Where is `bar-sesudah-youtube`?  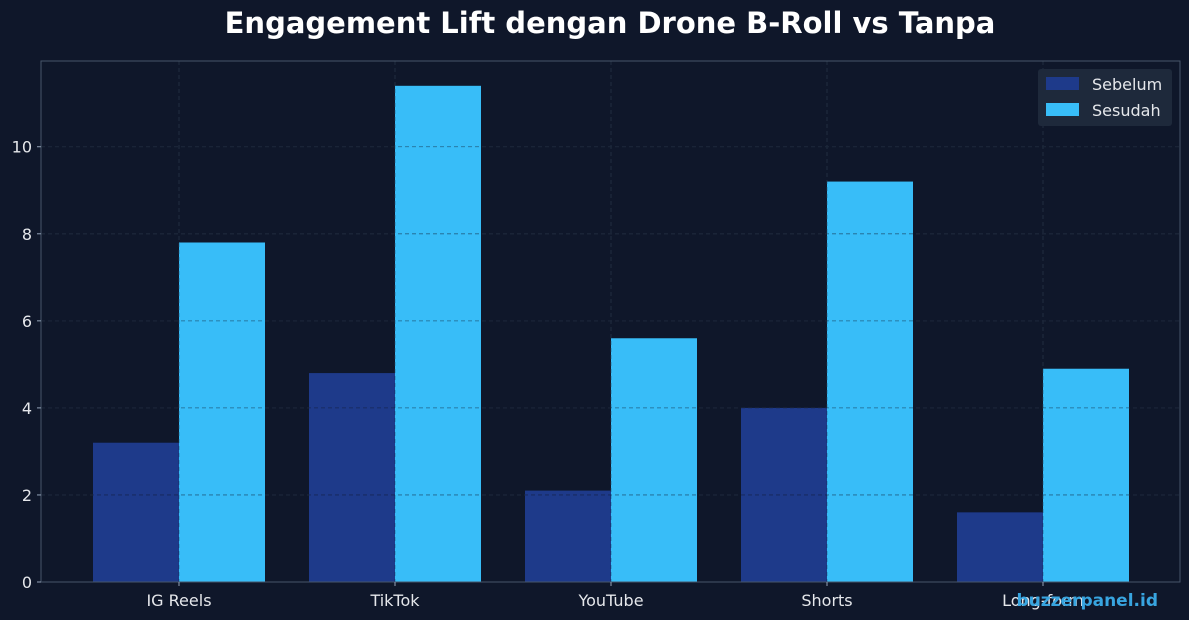
bar-sesudah-youtube is located at coordinates (654, 460).